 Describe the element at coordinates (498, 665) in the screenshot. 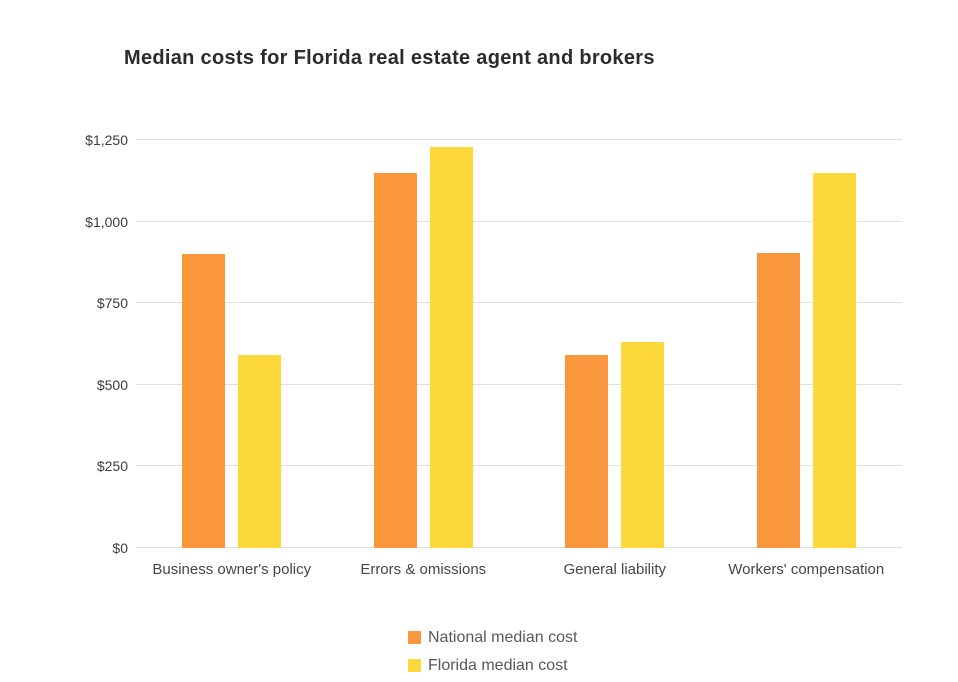

I see `legend-label: Florida median cost` at that location.